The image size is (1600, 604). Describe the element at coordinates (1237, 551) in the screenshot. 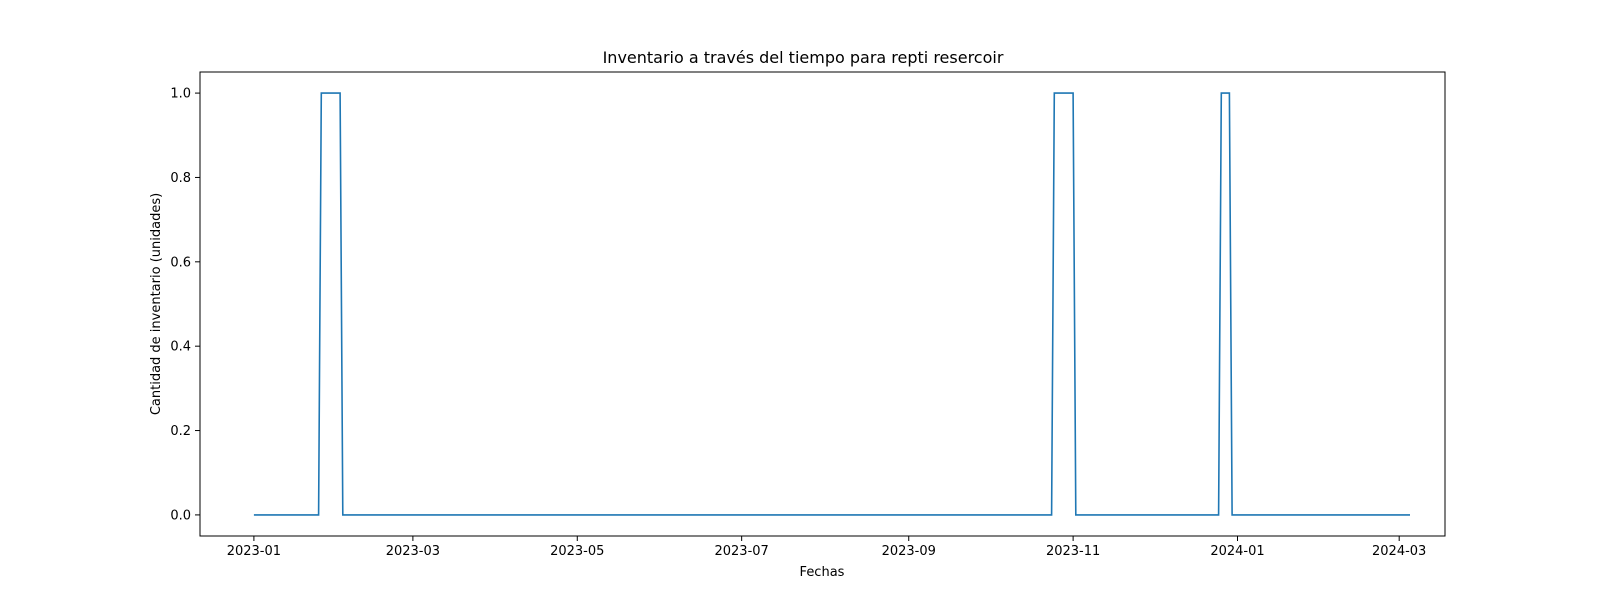

I see `x-tick-label: 2024-01` at that location.